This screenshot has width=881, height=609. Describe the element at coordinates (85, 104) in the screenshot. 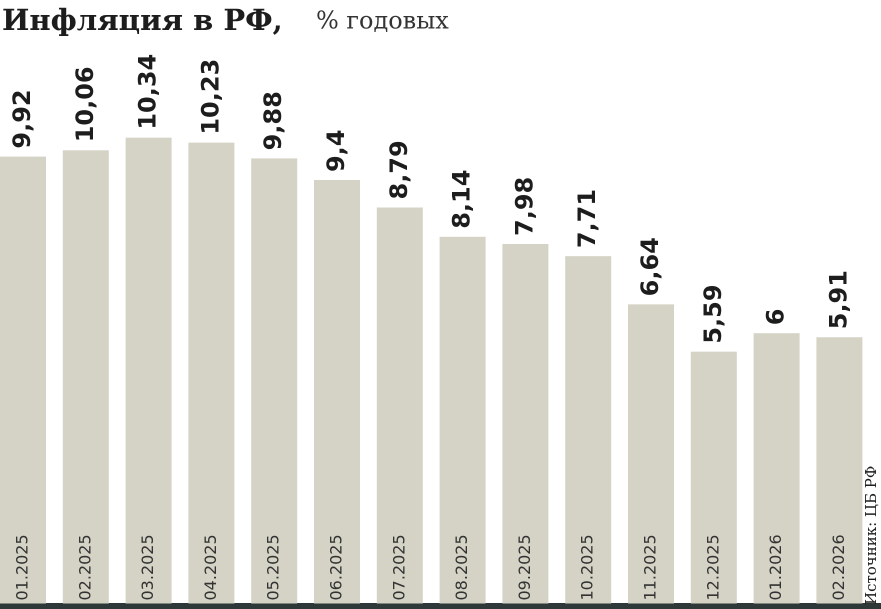

I see `value-label: 10,06` at that location.